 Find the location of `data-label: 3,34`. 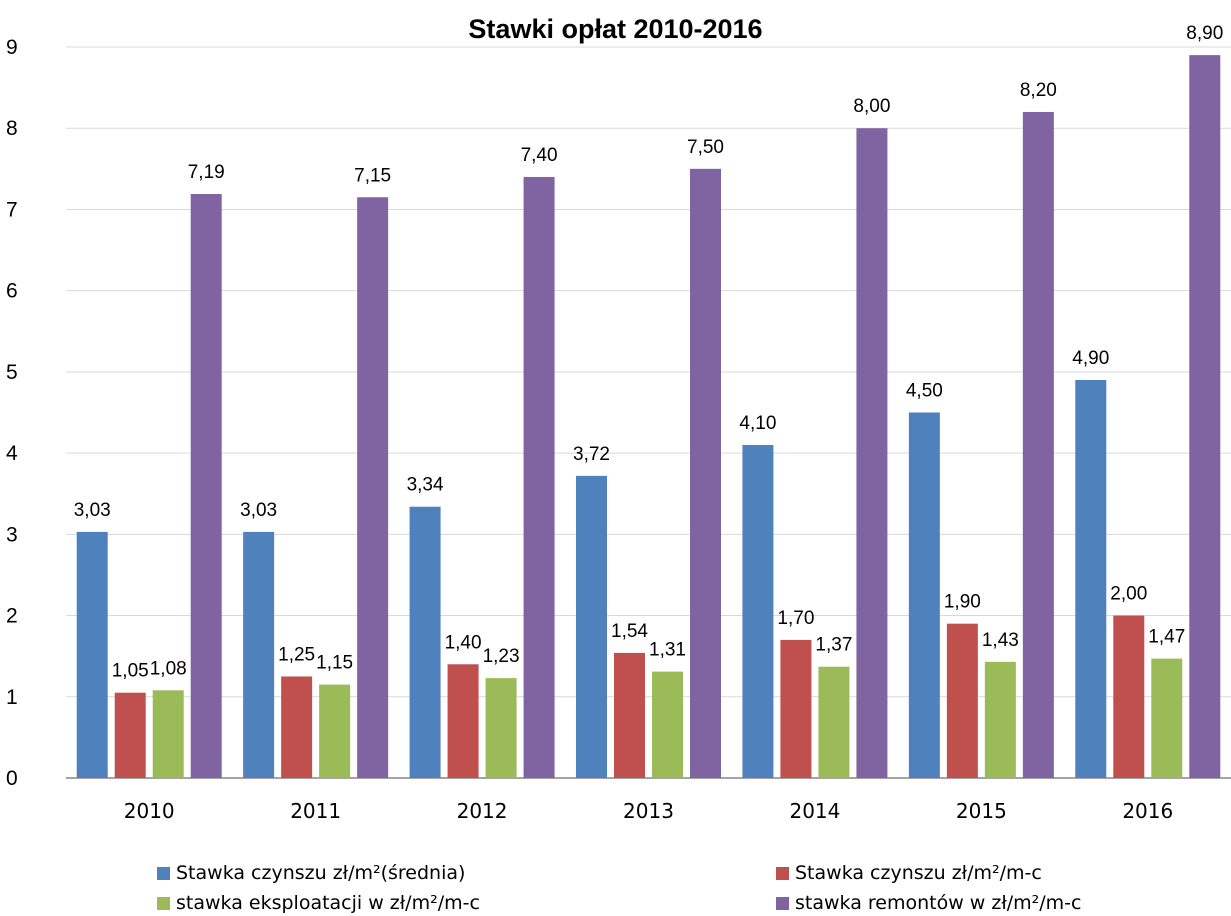

data-label: 3,34 is located at coordinates (425, 485).